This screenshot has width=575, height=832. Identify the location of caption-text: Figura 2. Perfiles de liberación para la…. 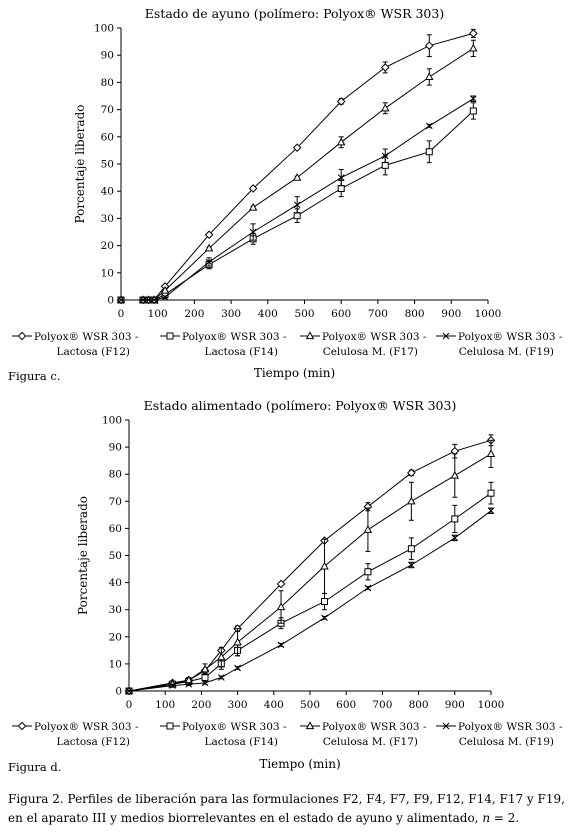
(286, 808).